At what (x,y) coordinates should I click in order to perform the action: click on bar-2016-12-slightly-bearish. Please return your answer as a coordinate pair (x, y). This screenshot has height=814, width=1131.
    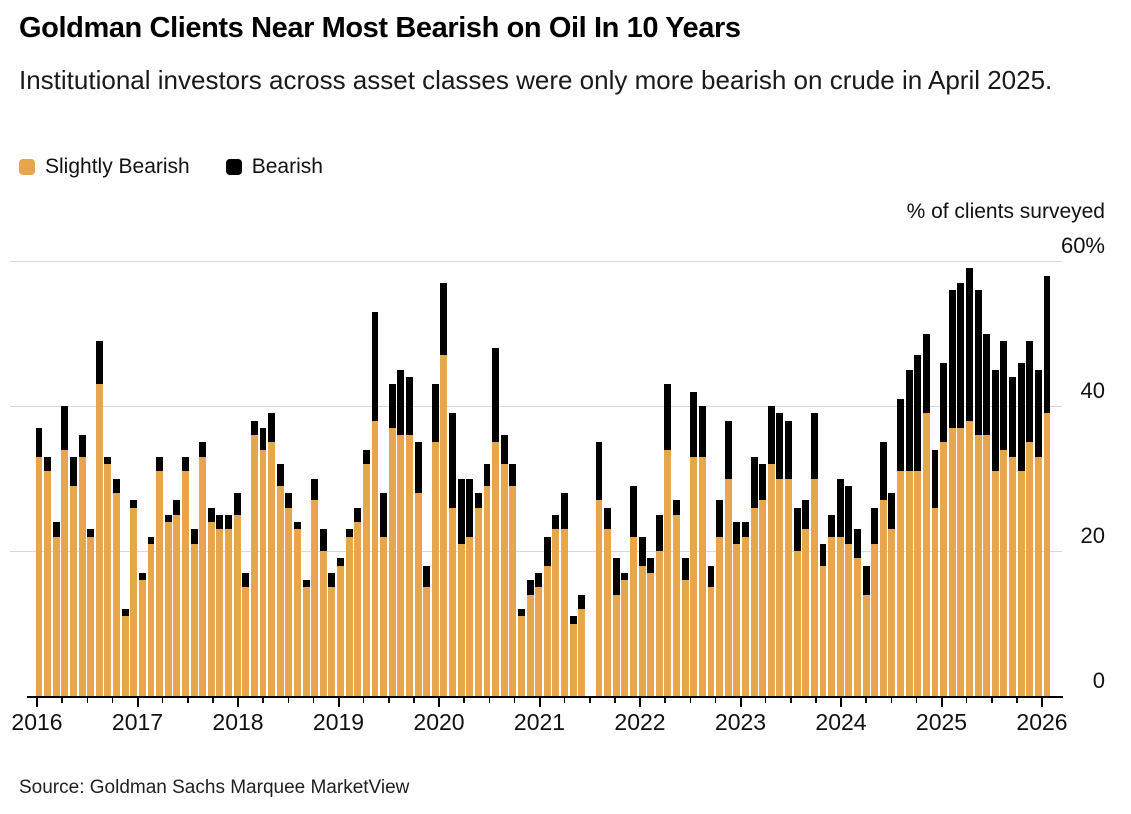
    Looking at the image, I should click on (134, 601).